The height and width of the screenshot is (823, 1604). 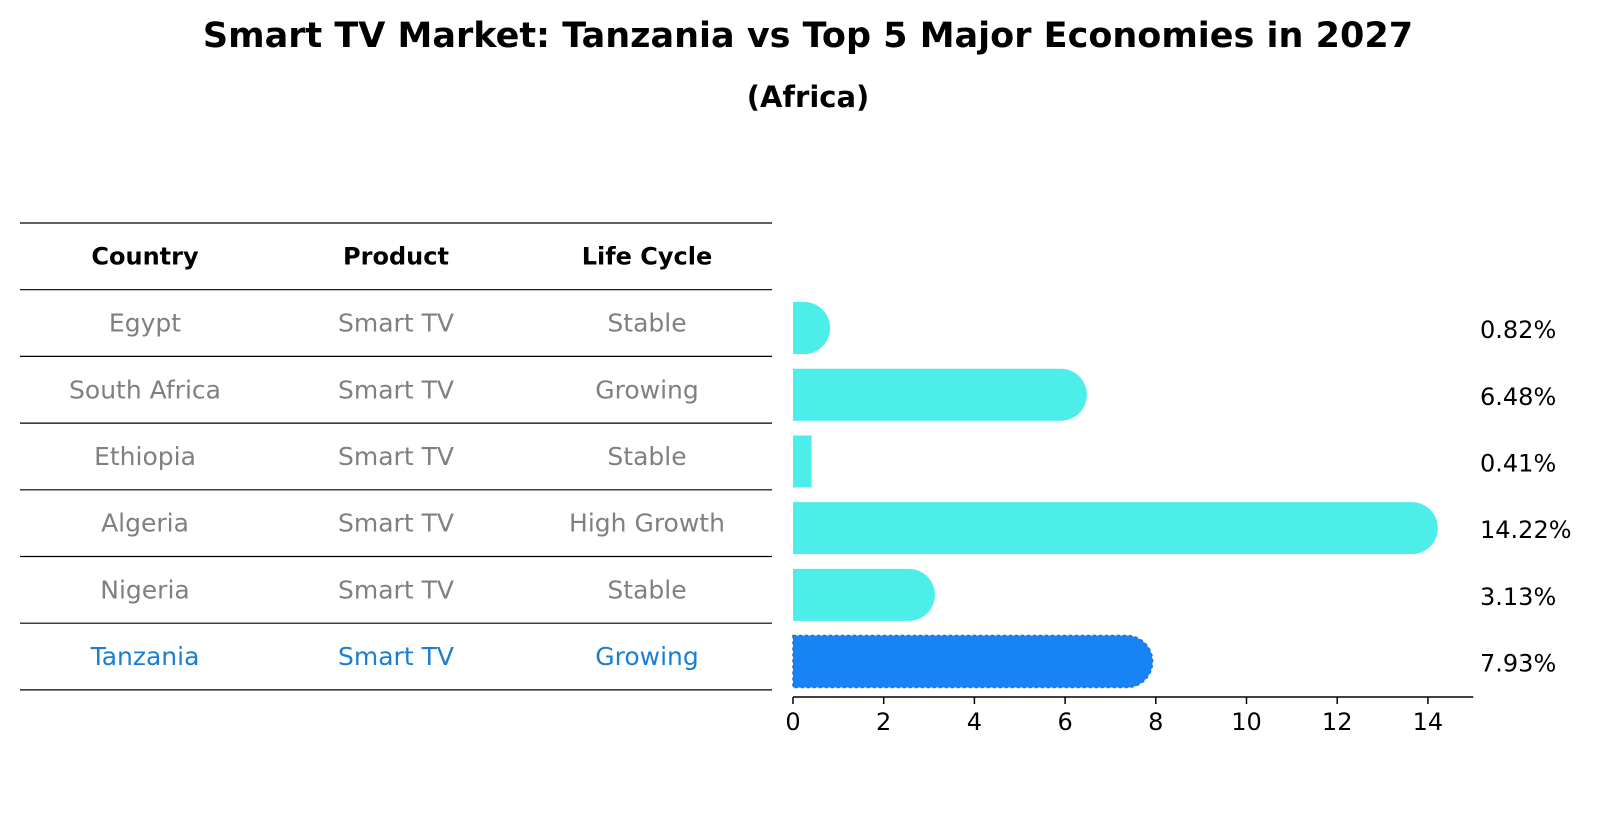 What do you see at coordinates (1174, 661) in the screenshot?
I see `bar-tanzania: 7.93%` at bounding box center [1174, 661].